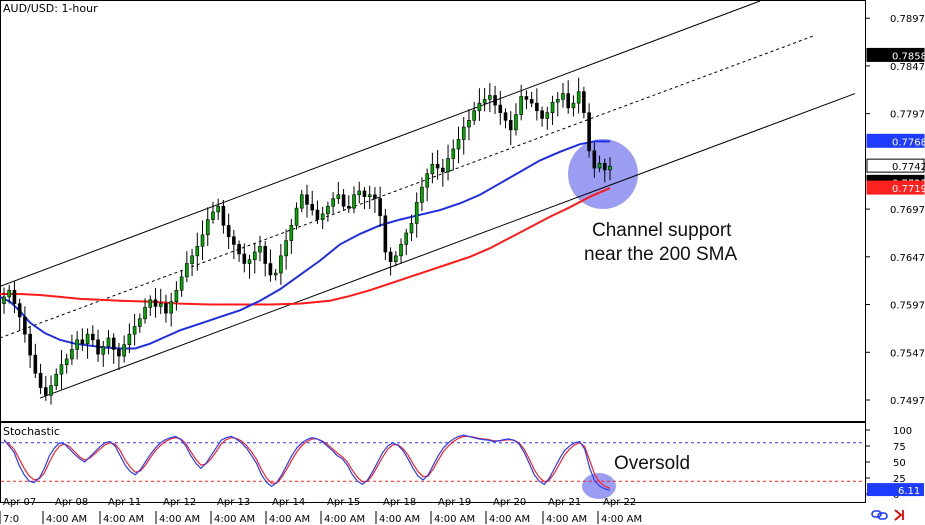  Describe the element at coordinates (908, 167) in the screenshot. I see `price-label-text: 0.7742` at that location.